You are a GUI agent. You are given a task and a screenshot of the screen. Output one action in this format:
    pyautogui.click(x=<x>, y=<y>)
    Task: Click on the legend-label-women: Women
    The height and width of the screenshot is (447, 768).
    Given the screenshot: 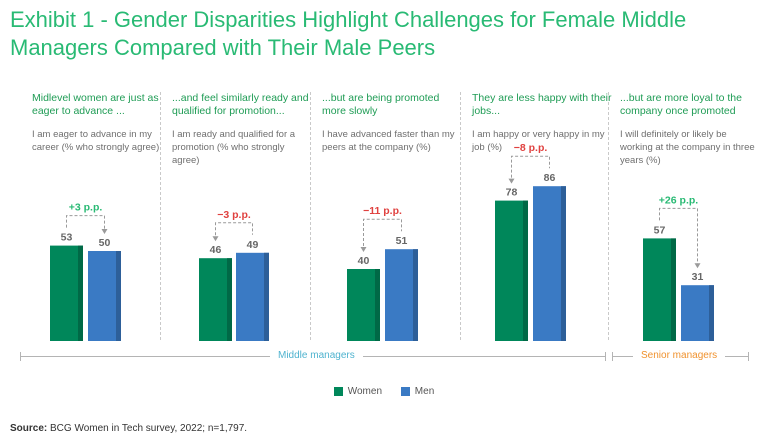 What is the action you would take?
    pyautogui.click(x=365, y=391)
    